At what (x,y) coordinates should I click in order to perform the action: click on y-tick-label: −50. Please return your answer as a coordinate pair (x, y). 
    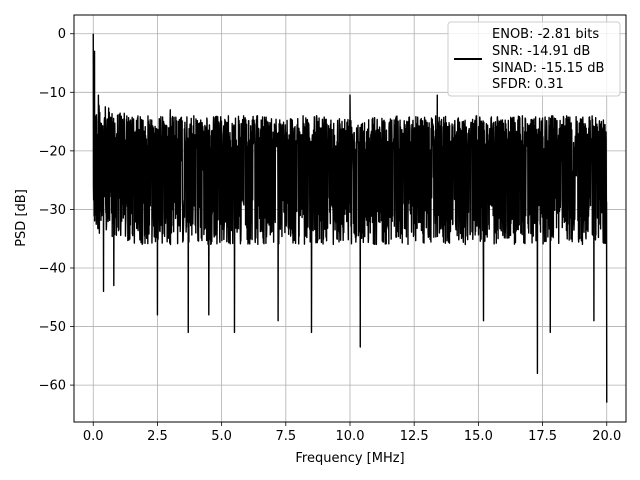
    Looking at the image, I should click on (52, 327).